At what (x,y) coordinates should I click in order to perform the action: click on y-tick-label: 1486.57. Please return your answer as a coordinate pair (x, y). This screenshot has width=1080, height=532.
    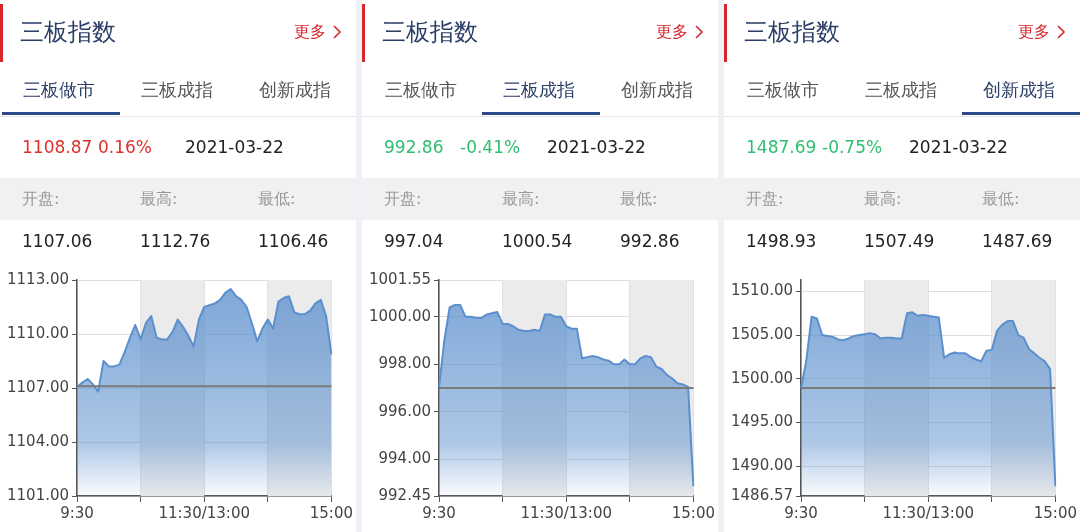
    Looking at the image, I should click on (762, 494).